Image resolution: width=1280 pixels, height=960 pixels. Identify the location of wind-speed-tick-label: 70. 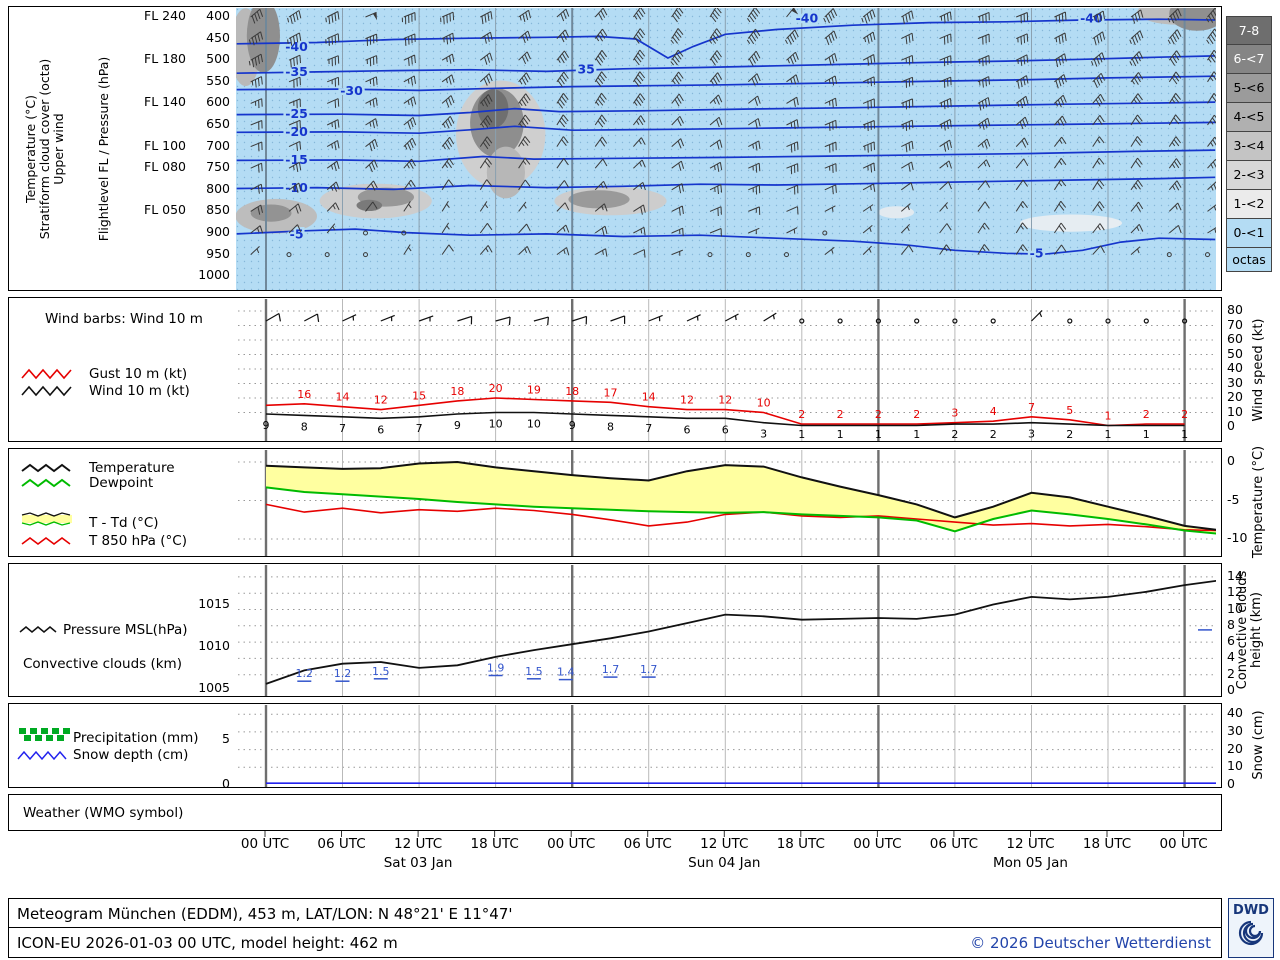
(1235, 324).